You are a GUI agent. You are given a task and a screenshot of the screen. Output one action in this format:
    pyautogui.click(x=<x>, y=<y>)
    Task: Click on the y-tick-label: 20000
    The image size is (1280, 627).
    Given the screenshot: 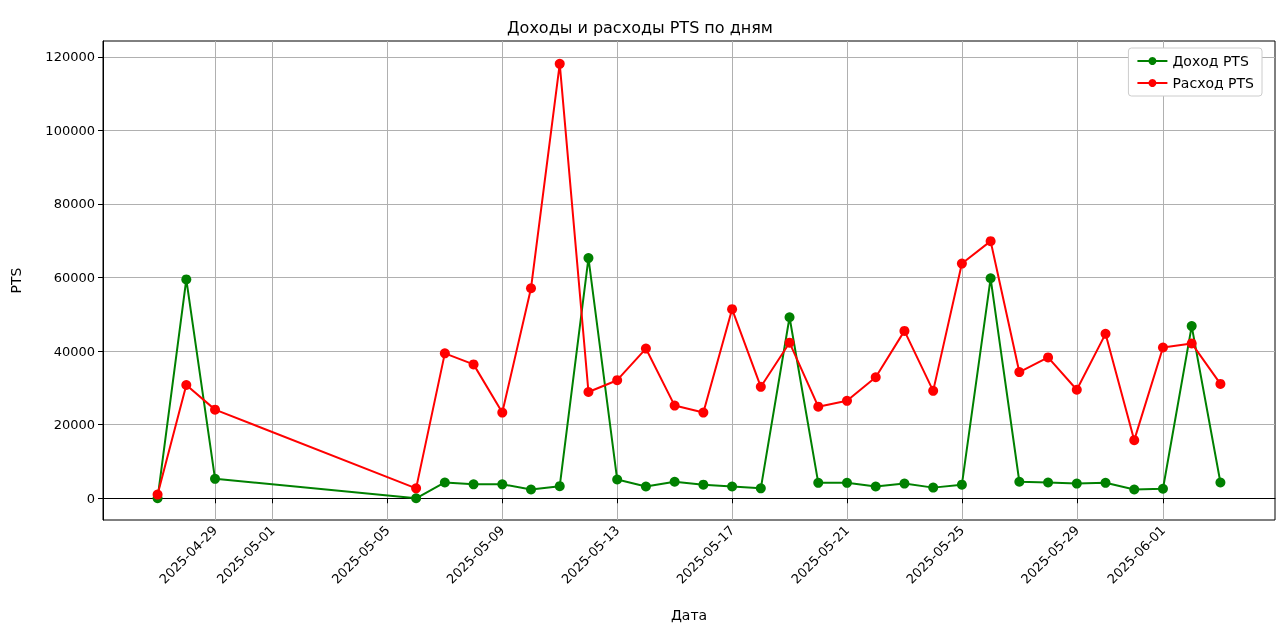 What is the action you would take?
    pyautogui.click(x=74, y=425)
    